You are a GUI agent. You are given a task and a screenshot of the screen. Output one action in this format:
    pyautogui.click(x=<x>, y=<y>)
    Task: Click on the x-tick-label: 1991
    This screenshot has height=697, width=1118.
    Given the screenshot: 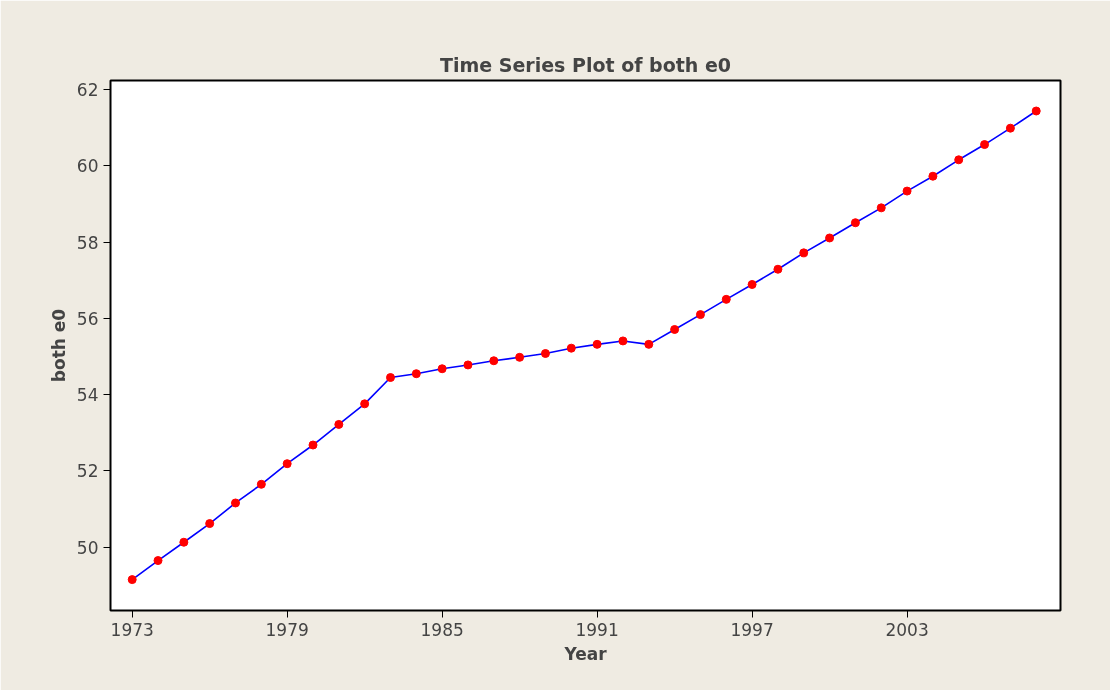 What is the action you would take?
    pyautogui.click(x=597, y=629)
    